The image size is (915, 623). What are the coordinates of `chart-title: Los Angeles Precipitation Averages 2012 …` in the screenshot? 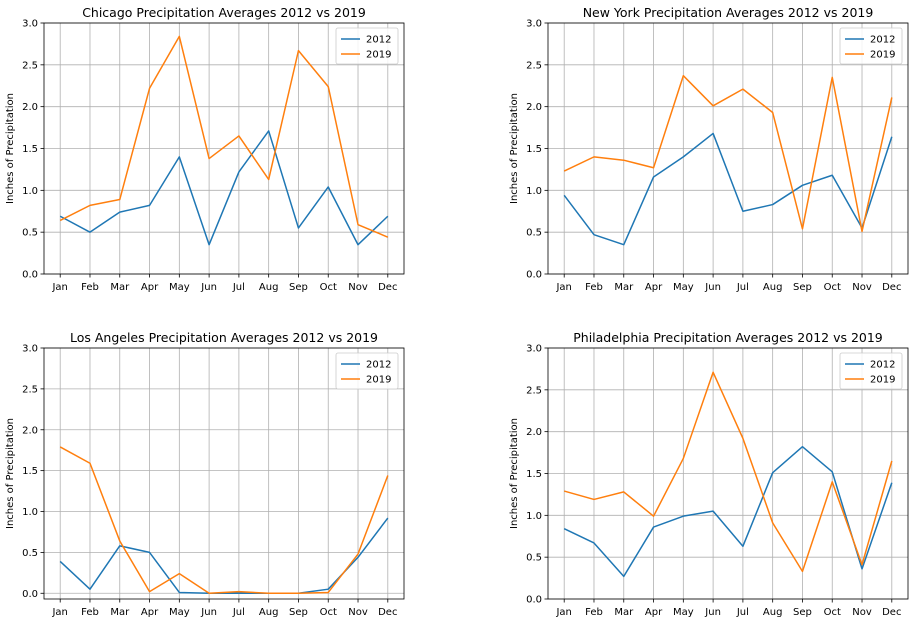 It's located at (224, 337).